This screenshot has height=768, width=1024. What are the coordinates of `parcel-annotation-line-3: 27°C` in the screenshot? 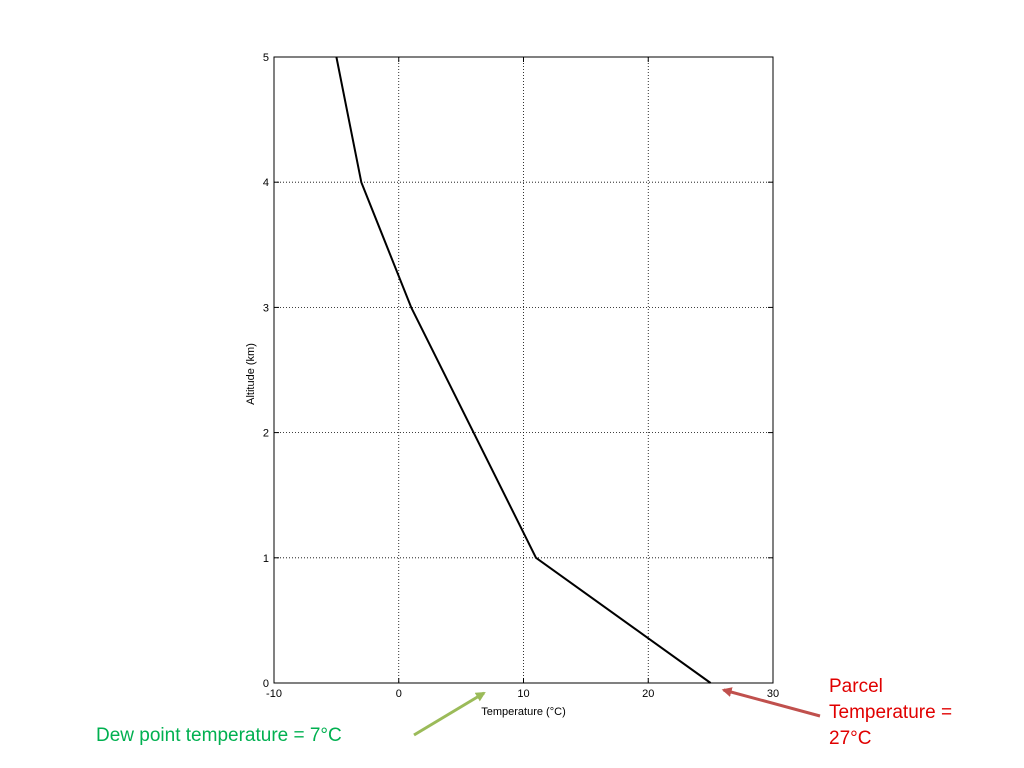 It's located at (850, 738).